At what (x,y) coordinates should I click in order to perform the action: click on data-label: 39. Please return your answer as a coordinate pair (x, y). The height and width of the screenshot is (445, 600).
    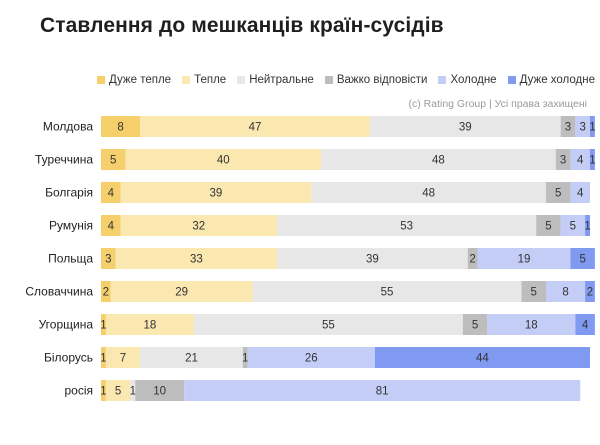
    Looking at the image, I should click on (372, 260).